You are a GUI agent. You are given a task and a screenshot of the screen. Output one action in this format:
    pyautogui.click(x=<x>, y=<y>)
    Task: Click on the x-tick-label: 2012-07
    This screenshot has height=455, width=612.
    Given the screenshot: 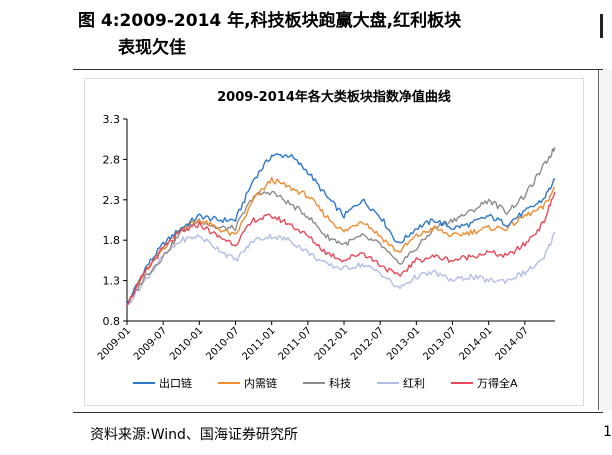 What is the action you would take?
    pyautogui.click(x=367, y=343)
    